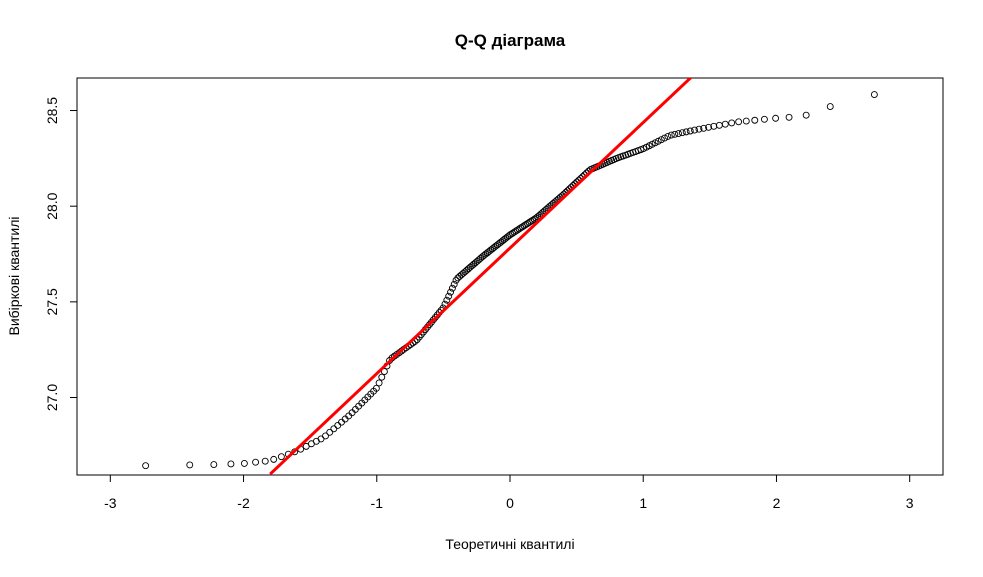  What do you see at coordinates (52, 301) in the screenshot?
I see `y-tick-label: 27.5` at bounding box center [52, 301].